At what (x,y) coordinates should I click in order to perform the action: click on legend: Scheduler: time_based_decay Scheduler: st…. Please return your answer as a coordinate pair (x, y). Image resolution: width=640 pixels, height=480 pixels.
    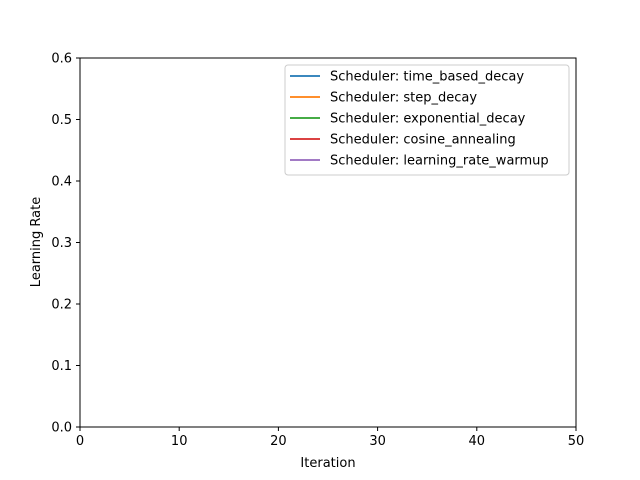
    Looking at the image, I should click on (427, 120).